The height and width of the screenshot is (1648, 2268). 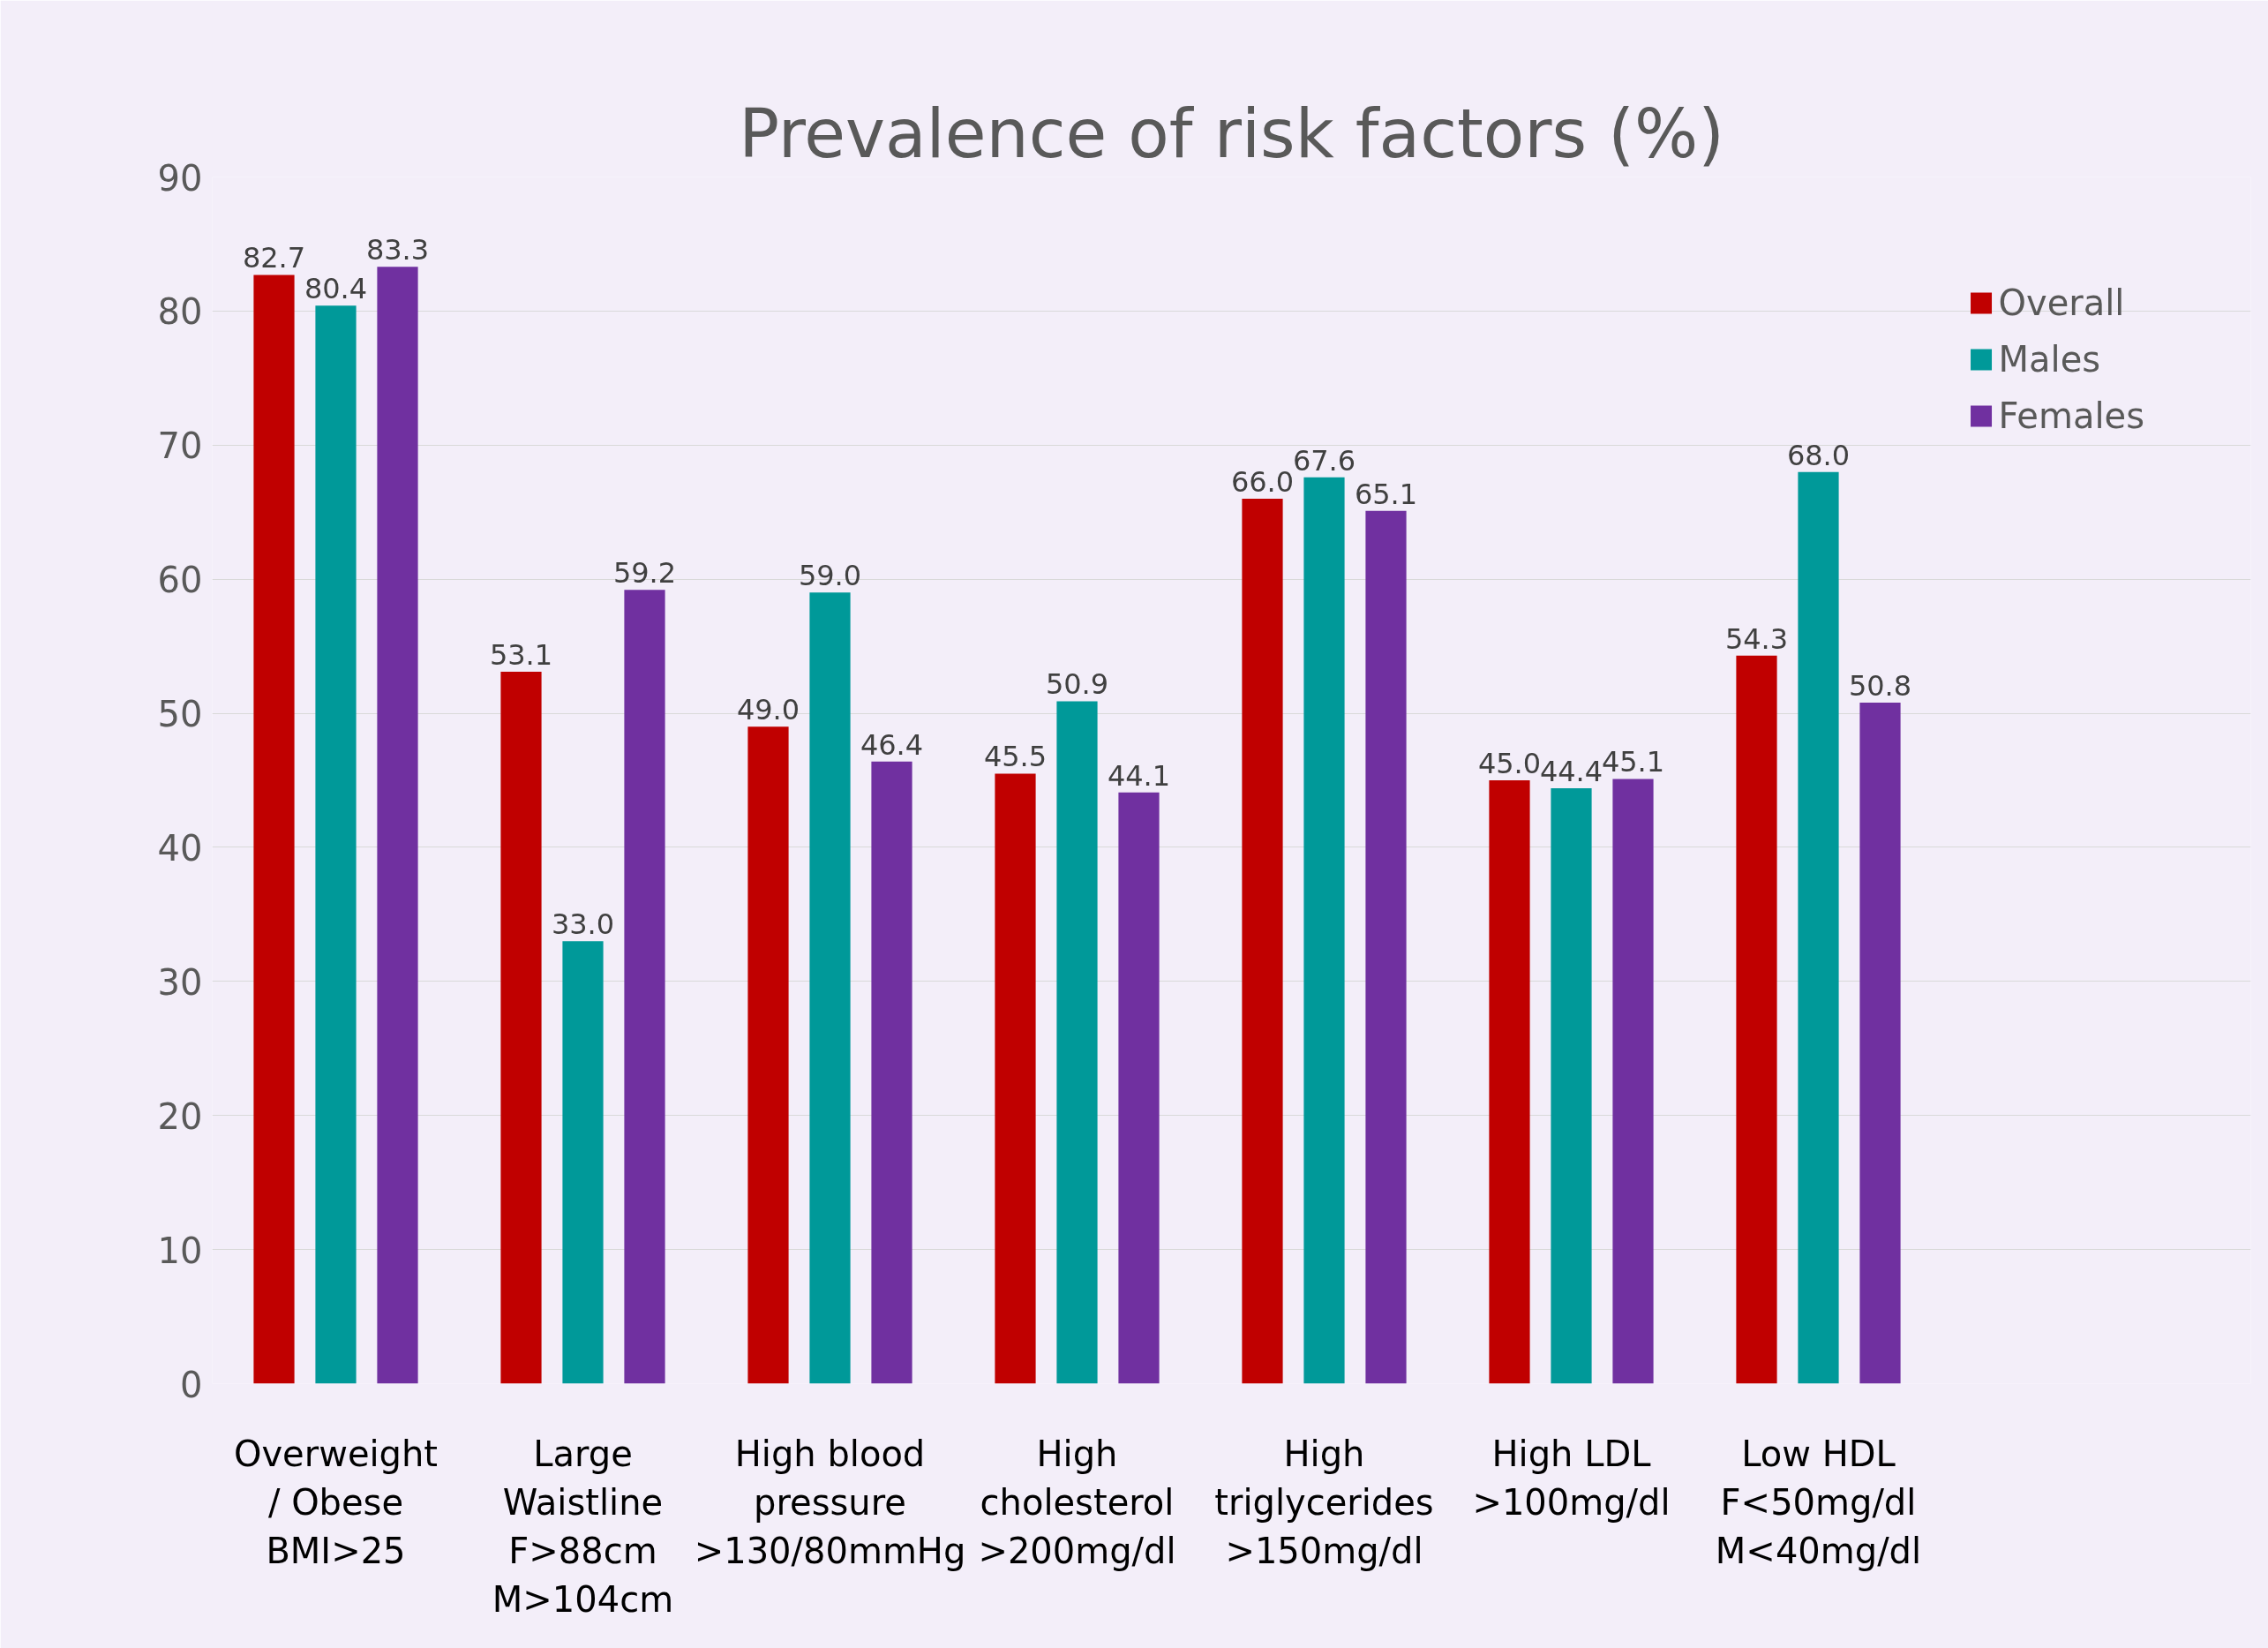 What do you see at coordinates (2049, 360) in the screenshot?
I see `legend-label: Males` at bounding box center [2049, 360].